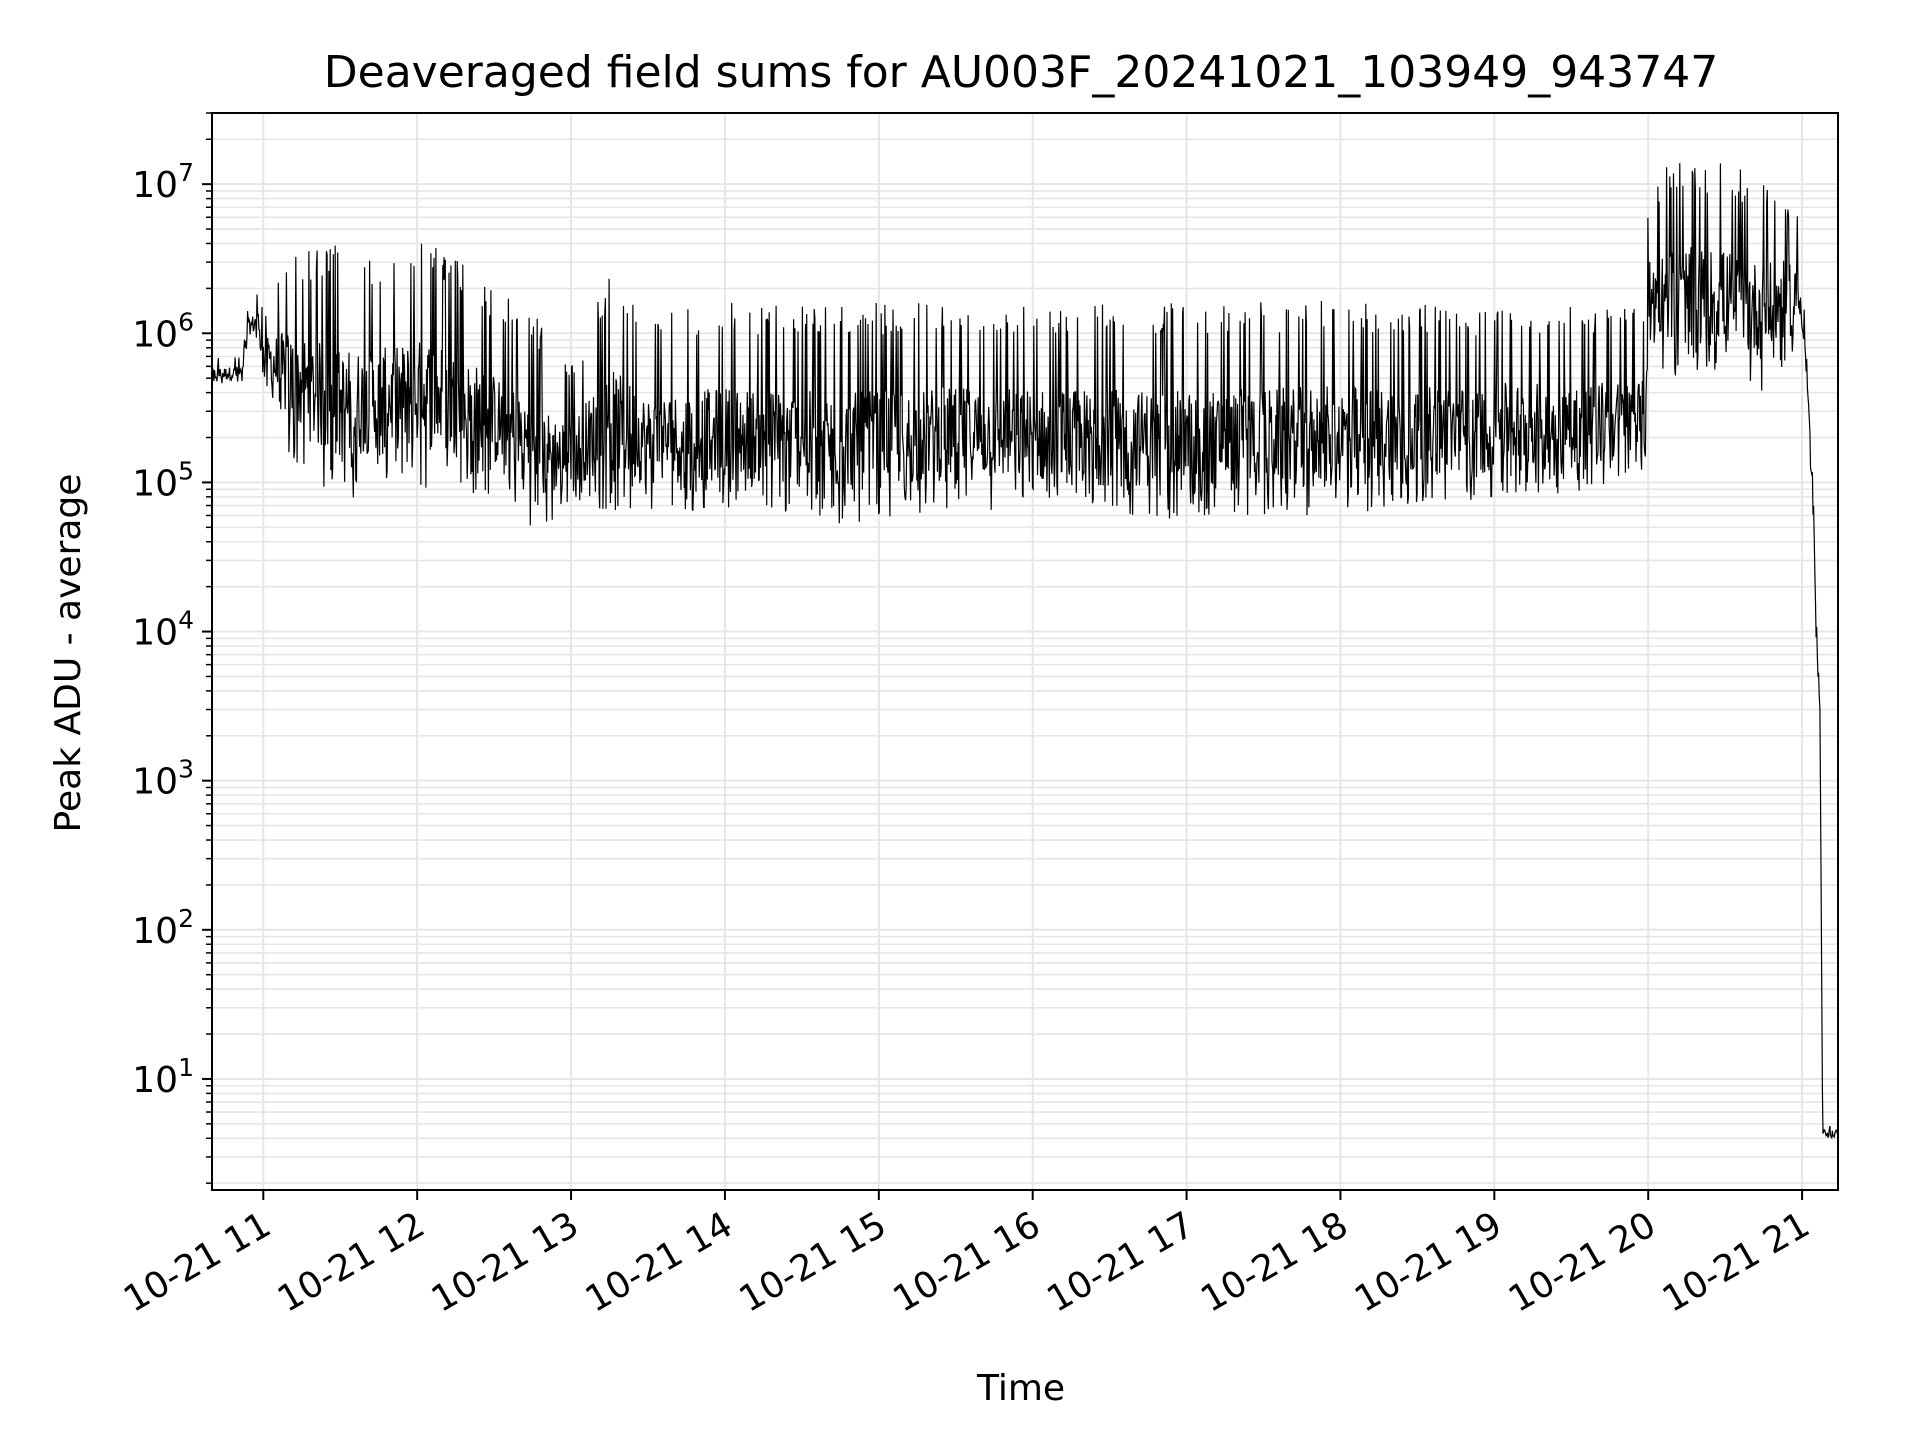 The height and width of the screenshot is (1440, 1920). Describe the element at coordinates (163, 928) in the screenshot. I see `y-tick-label: 10²` at that location.